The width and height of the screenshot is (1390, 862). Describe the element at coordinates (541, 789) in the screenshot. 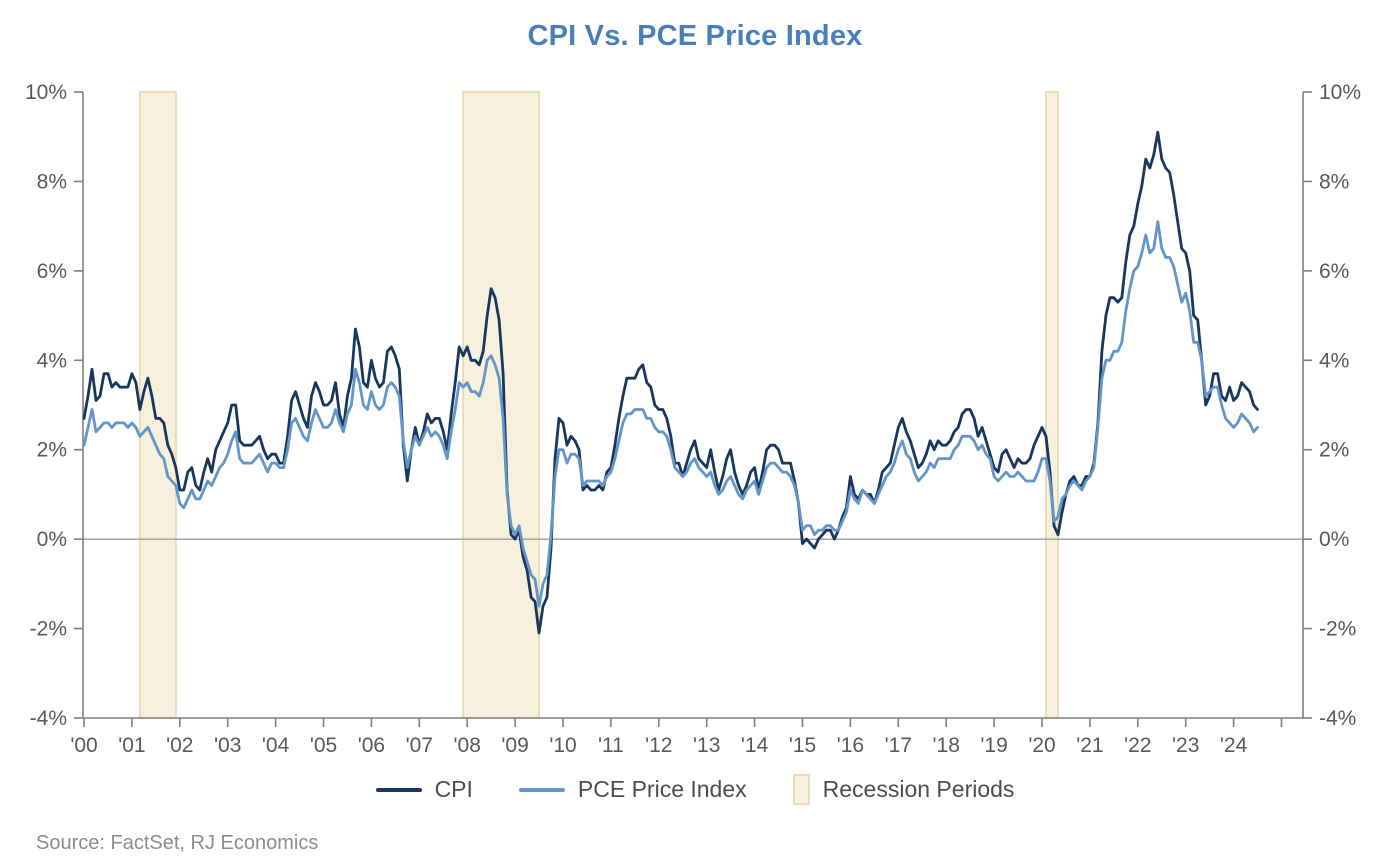

I see `pce-line-swatch` at that location.